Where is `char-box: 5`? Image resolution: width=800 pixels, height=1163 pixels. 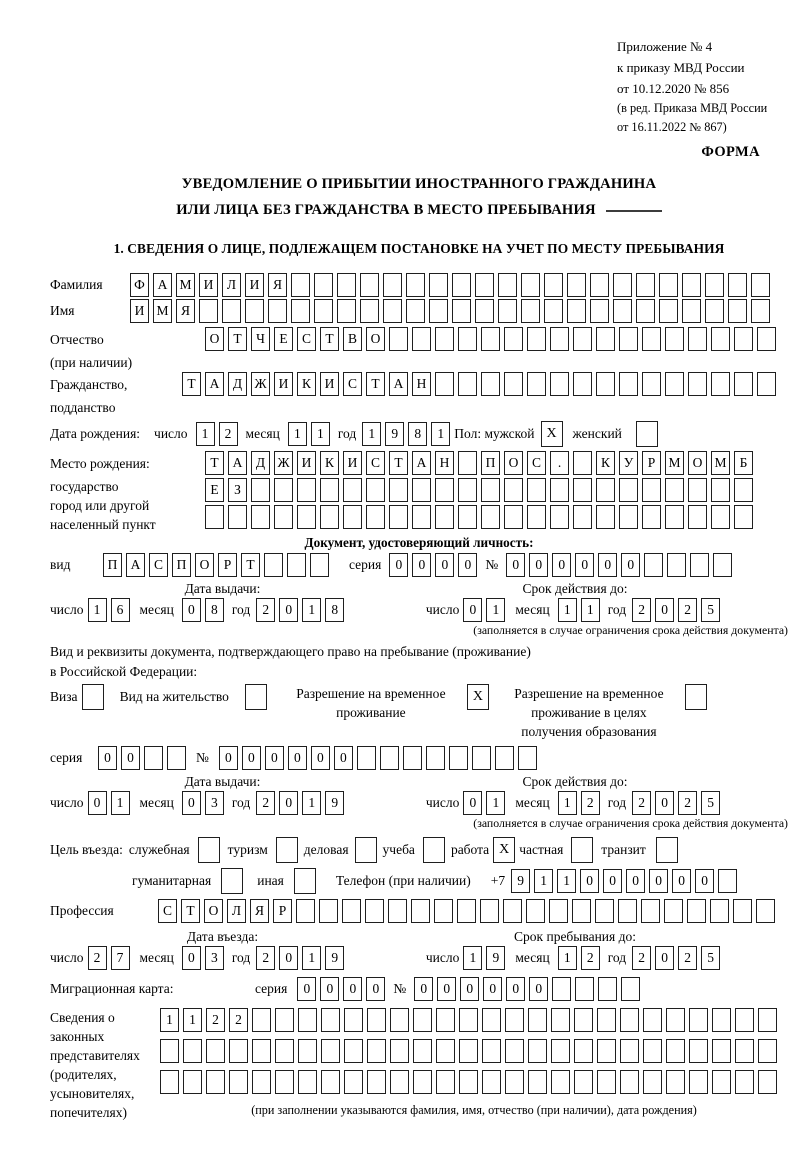 char-box: 5 is located at coordinates (711, 958).